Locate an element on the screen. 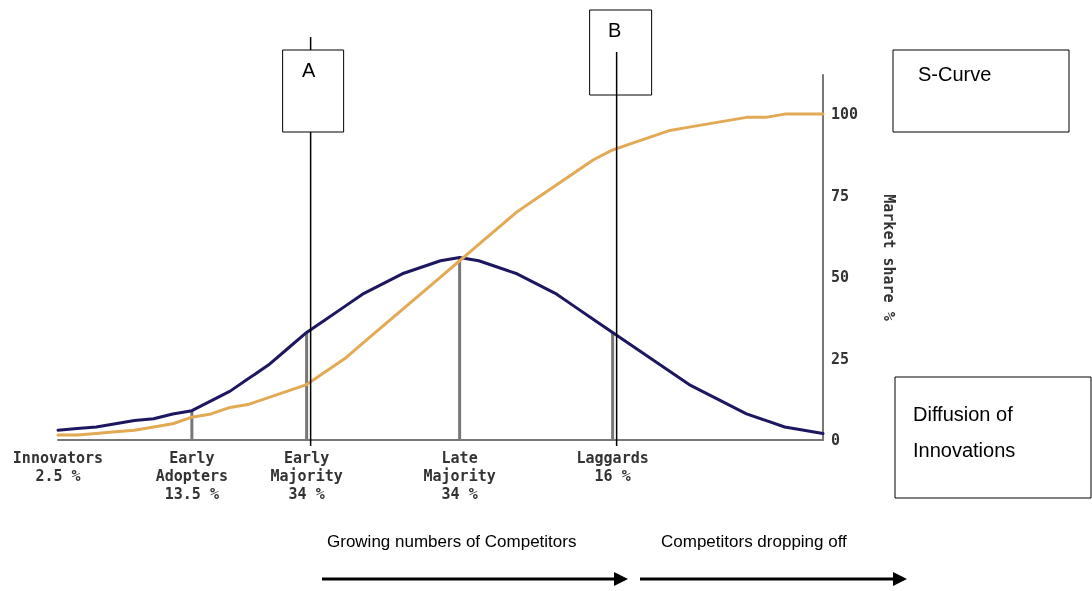 The width and height of the screenshot is (1092, 591). y-tick-label: 50 is located at coordinates (840, 277).